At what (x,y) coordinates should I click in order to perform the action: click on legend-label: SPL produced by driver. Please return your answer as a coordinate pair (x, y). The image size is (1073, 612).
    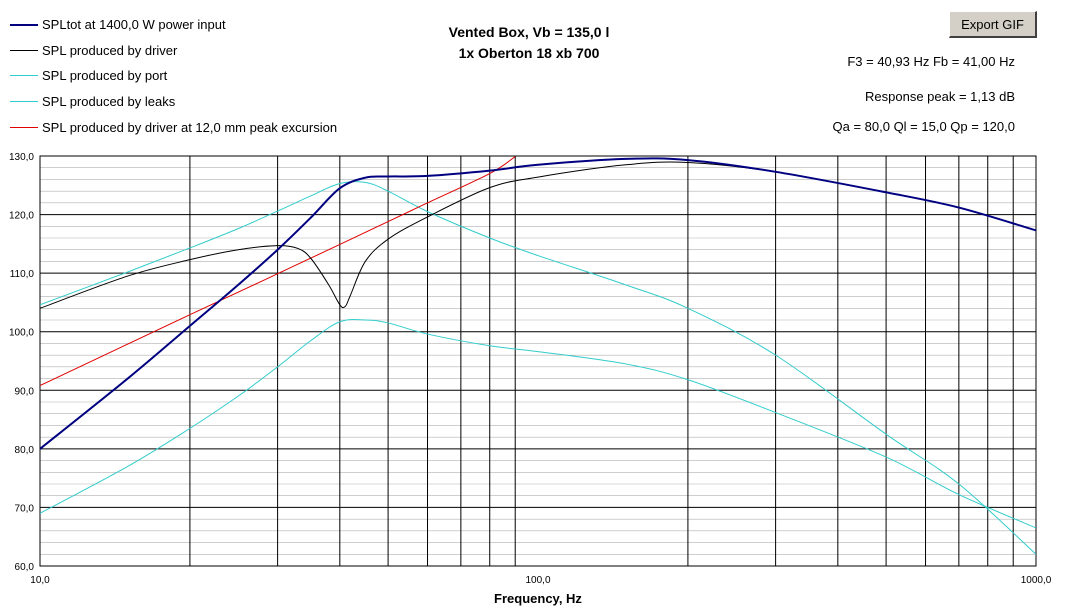
    Looking at the image, I should click on (110, 50).